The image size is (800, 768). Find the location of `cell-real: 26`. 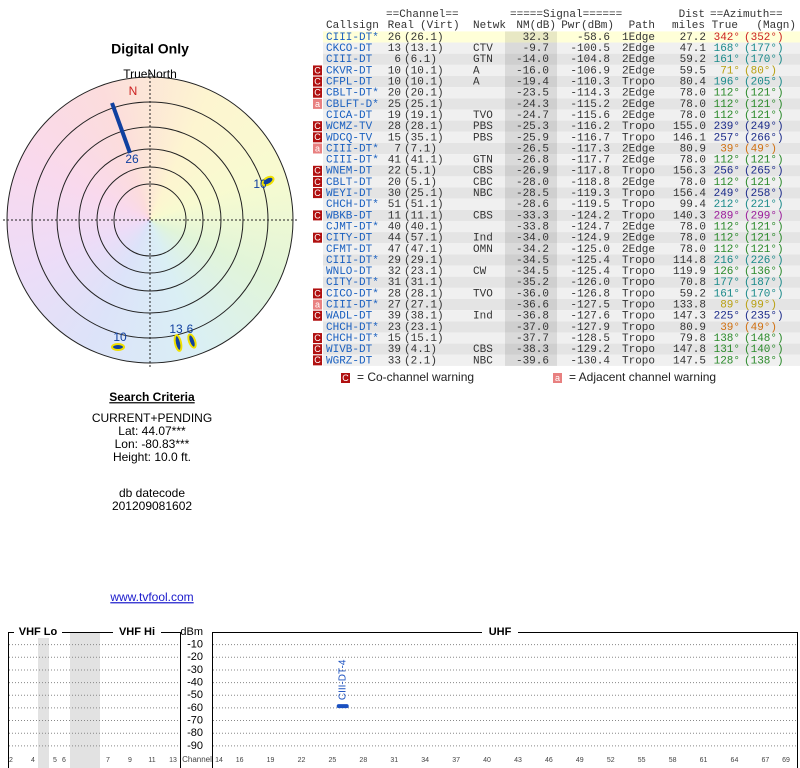

cell-real: 26 is located at coordinates (394, 38).